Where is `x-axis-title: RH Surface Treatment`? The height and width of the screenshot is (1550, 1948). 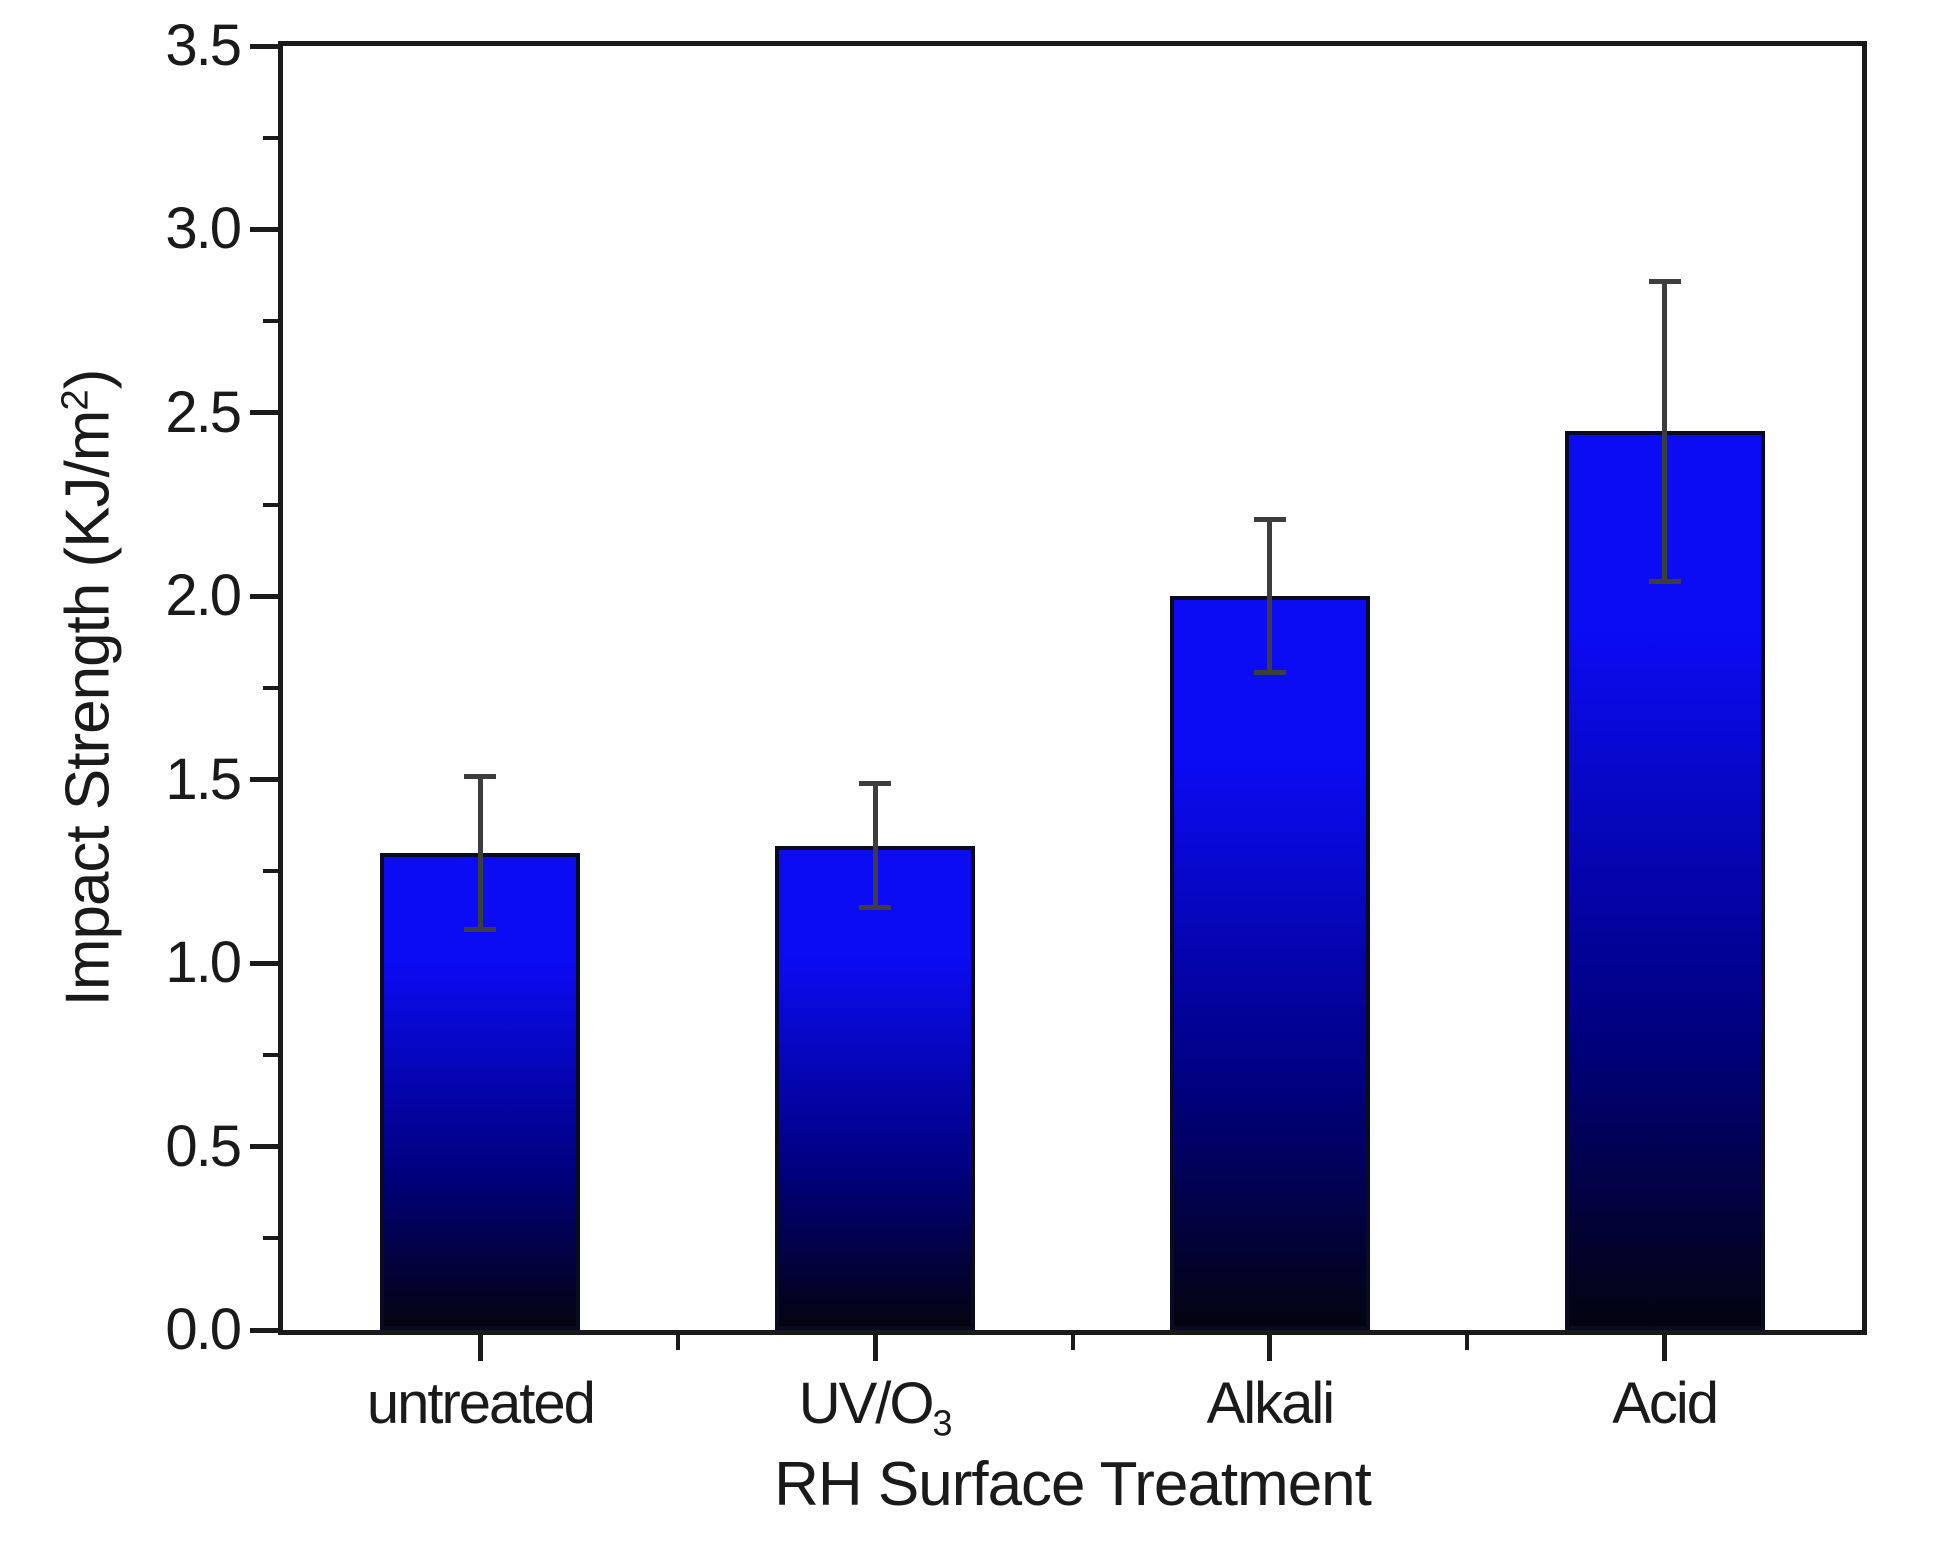
x-axis-title: RH Surface Treatment is located at coordinates (1073, 1484).